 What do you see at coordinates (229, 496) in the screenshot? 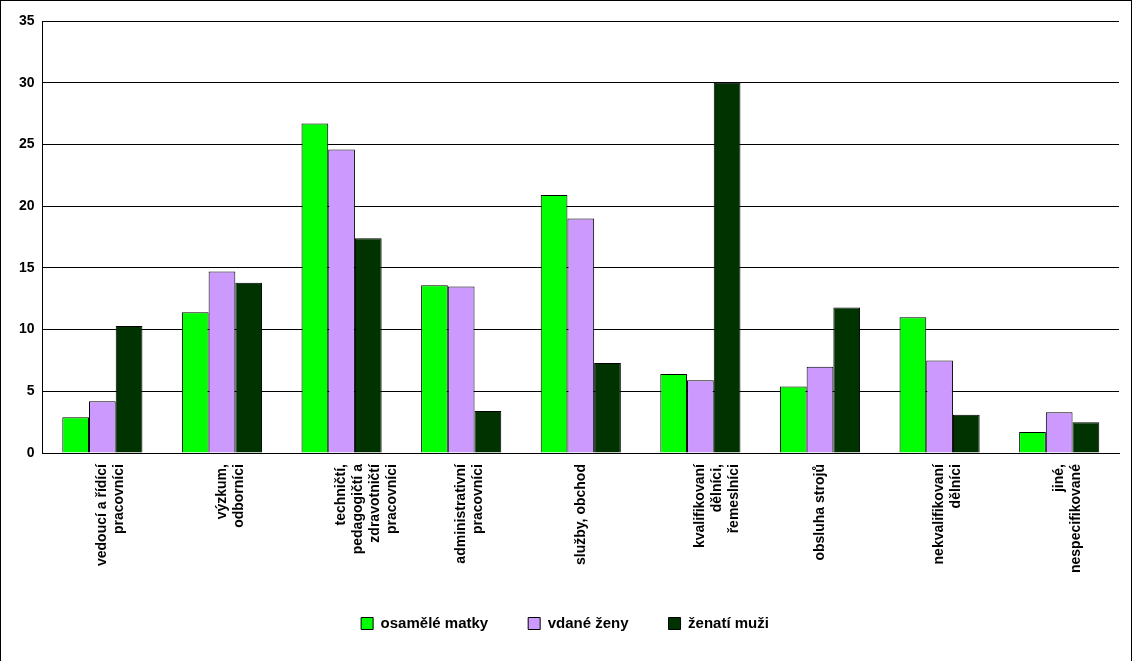
I see `x-tick-label: výzkum, odborníci` at bounding box center [229, 496].